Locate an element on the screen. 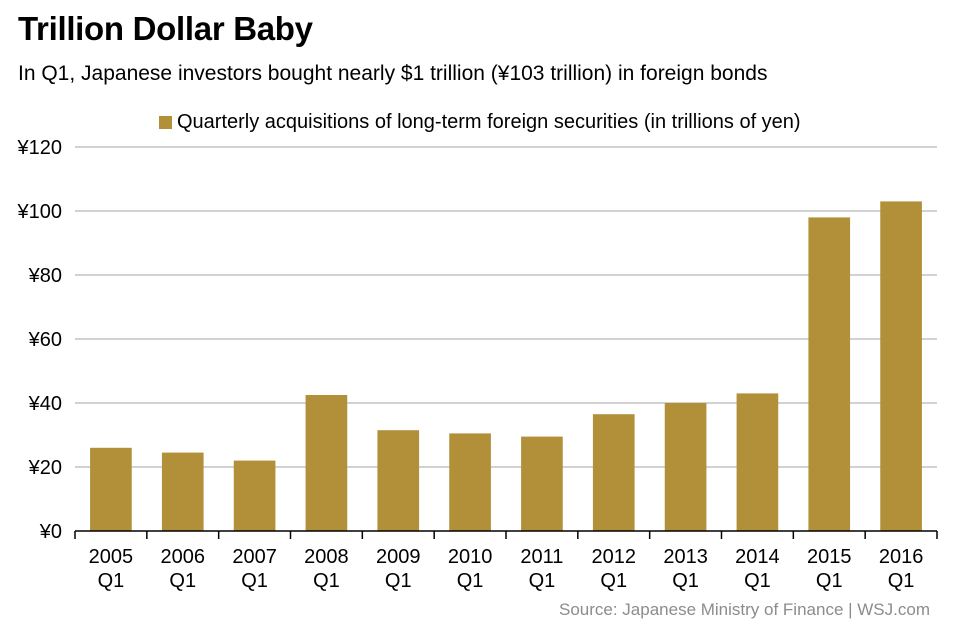 This screenshot has width=959, height=639. x-tick-label: 2006 Q1 is located at coordinates (183, 569).